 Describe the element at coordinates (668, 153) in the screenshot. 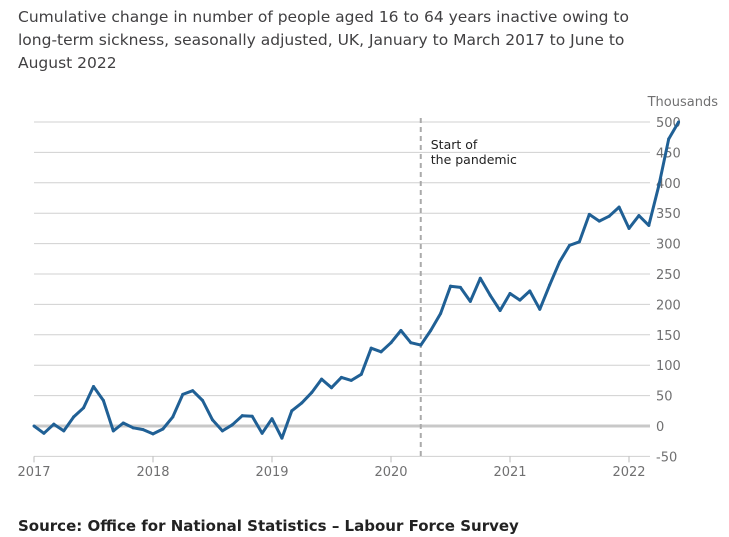

I see `y-tick-label: 450` at that location.